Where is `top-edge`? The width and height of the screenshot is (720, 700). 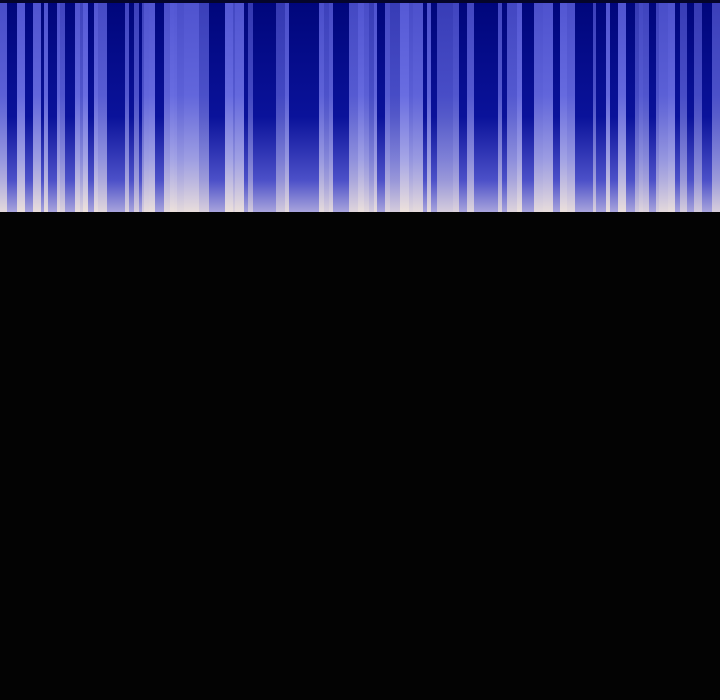 top-edge is located at coordinates (360, 1).